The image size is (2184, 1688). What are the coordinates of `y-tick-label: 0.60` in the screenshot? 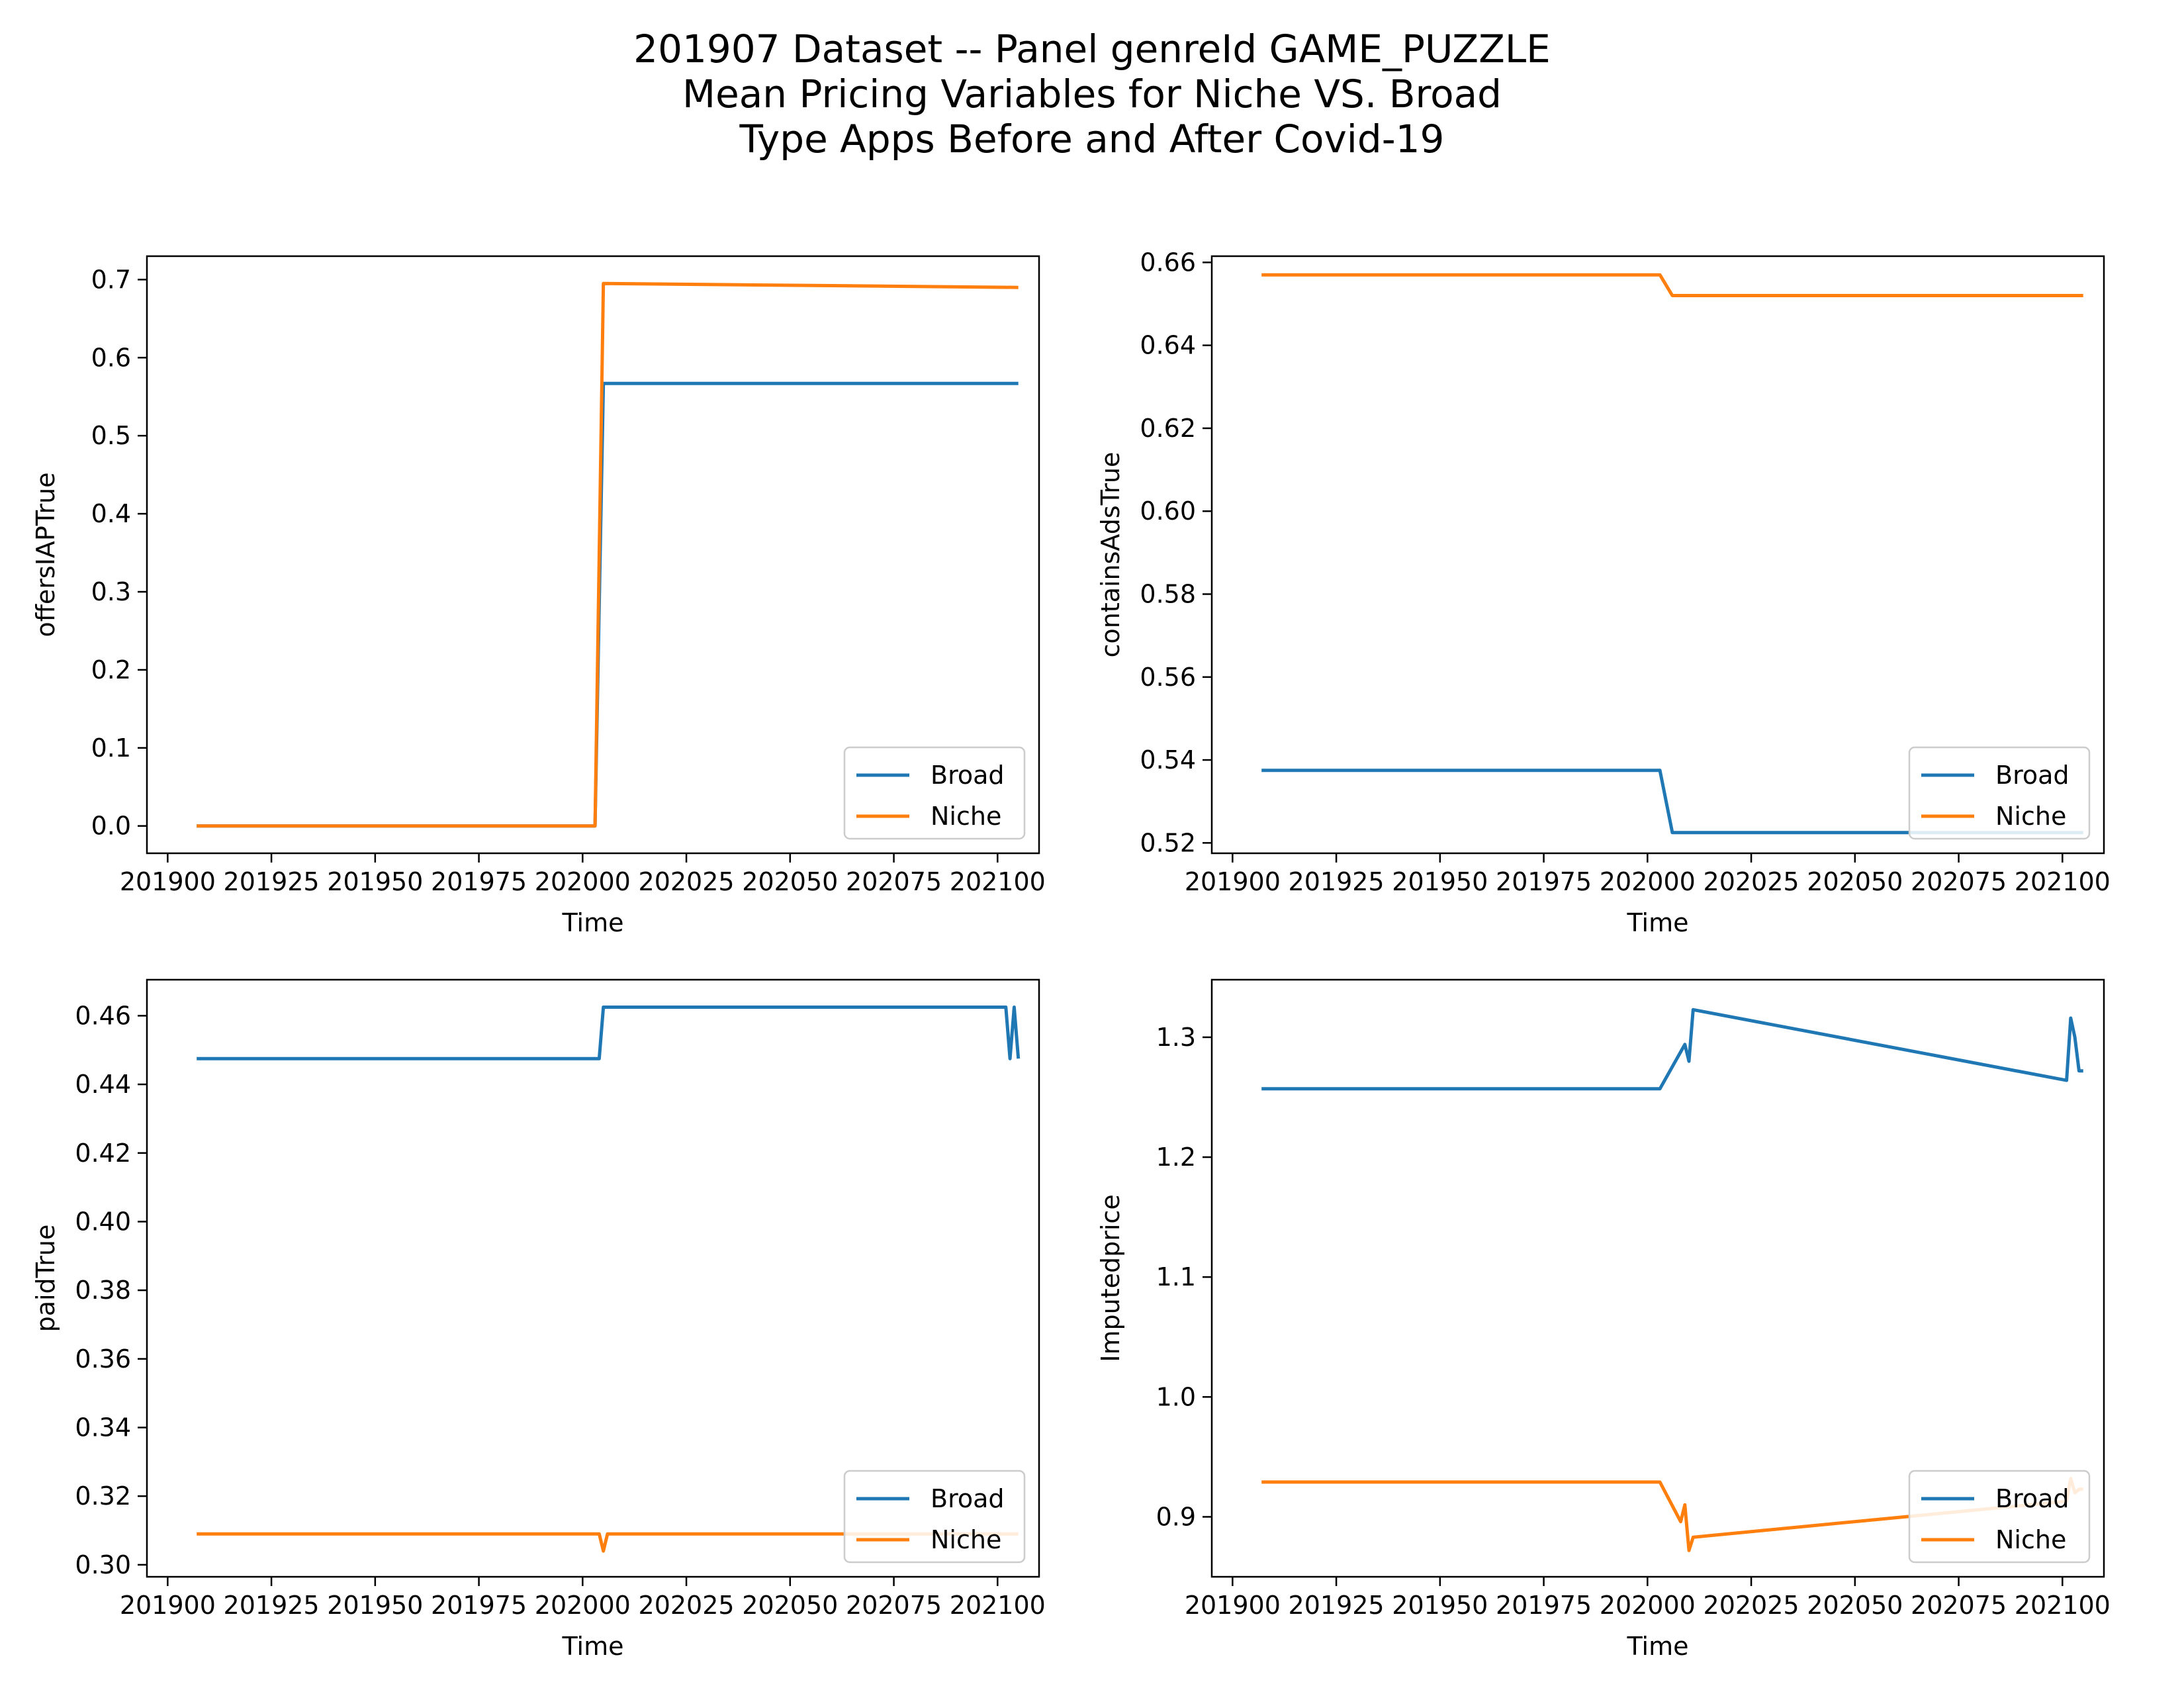 It's located at (1168, 511).